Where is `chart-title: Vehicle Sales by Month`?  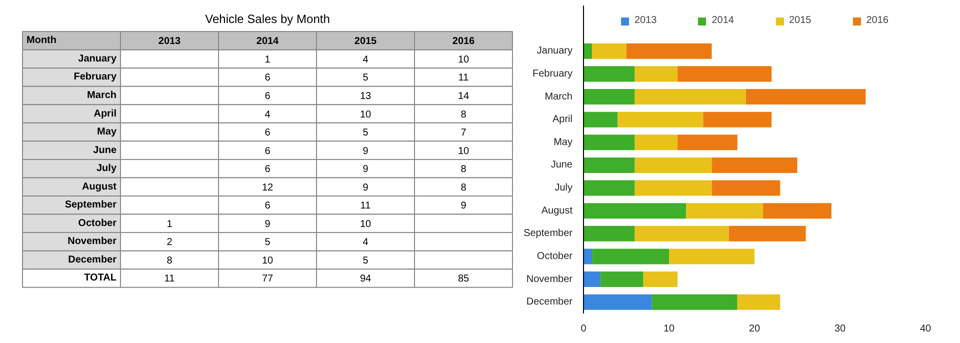
chart-title: Vehicle Sales by Month is located at coordinates (267, 19).